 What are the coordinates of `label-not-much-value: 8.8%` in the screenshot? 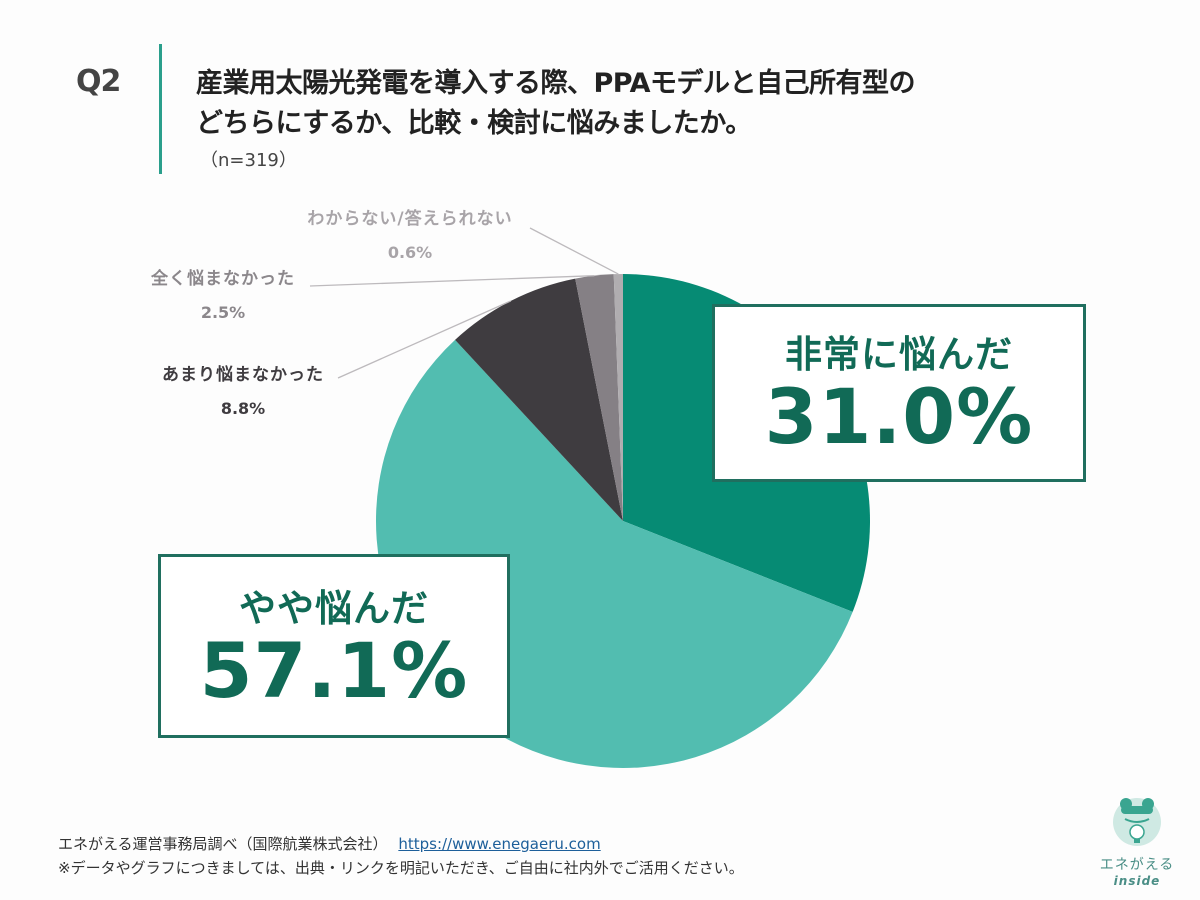 It's located at (243, 408).